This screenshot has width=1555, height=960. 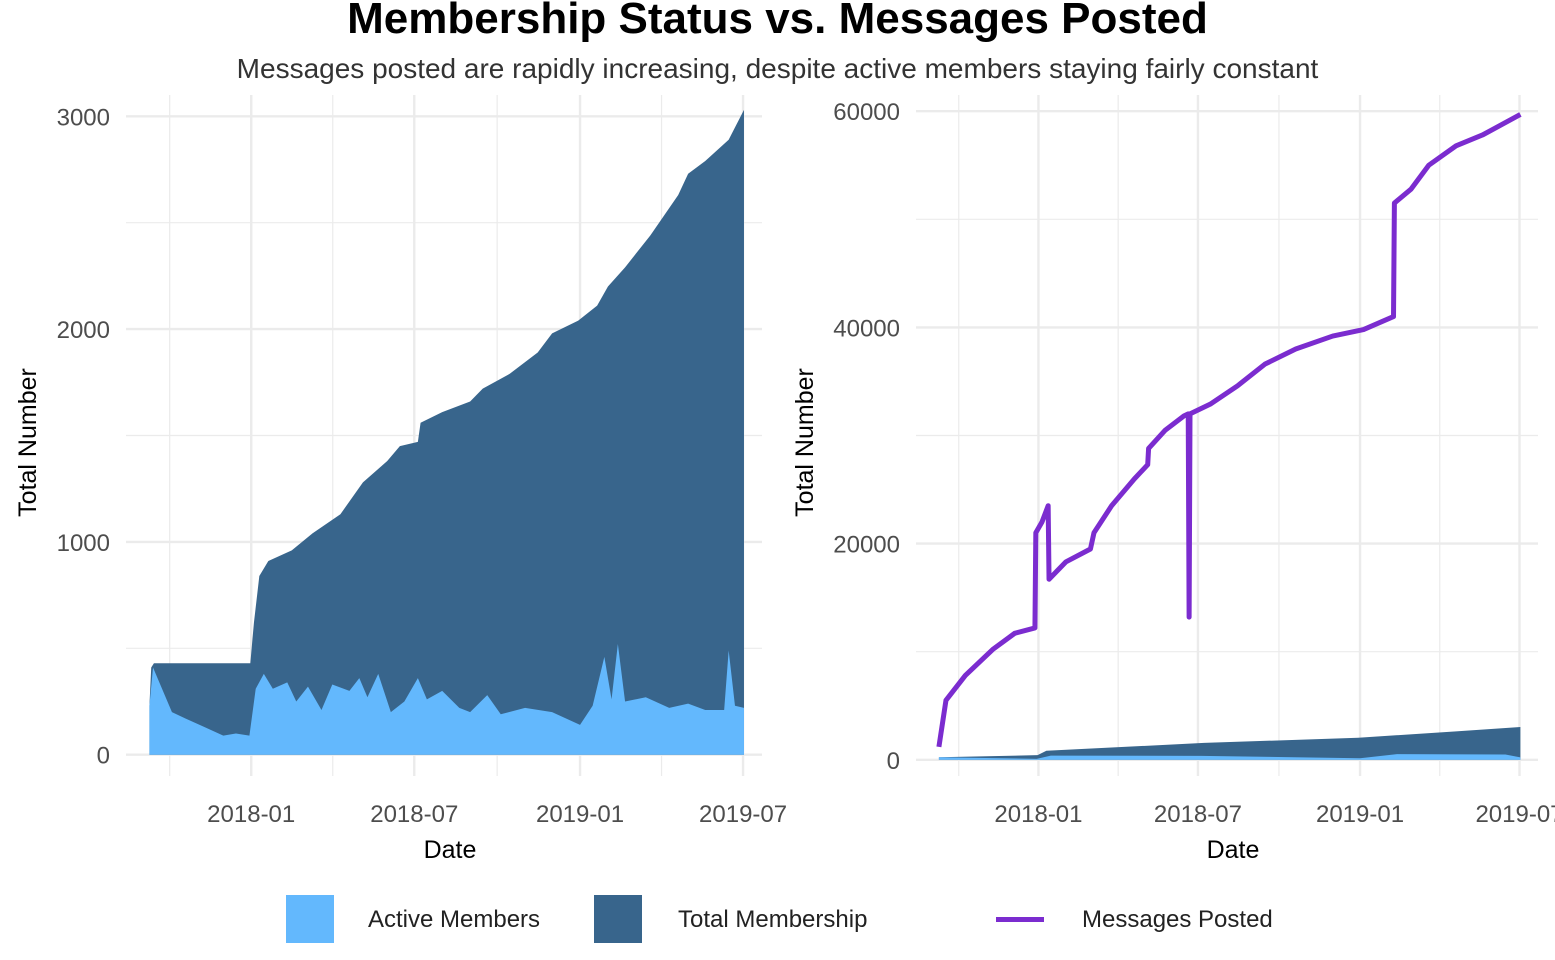 I want to click on legend-label-total: Total Membership, so click(x=773, y=919).